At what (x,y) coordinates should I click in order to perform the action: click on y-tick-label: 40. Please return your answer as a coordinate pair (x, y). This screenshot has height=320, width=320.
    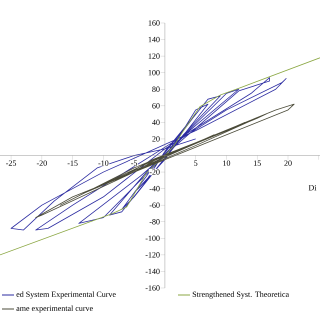
    Looking at the image, I should click on (156, 123).